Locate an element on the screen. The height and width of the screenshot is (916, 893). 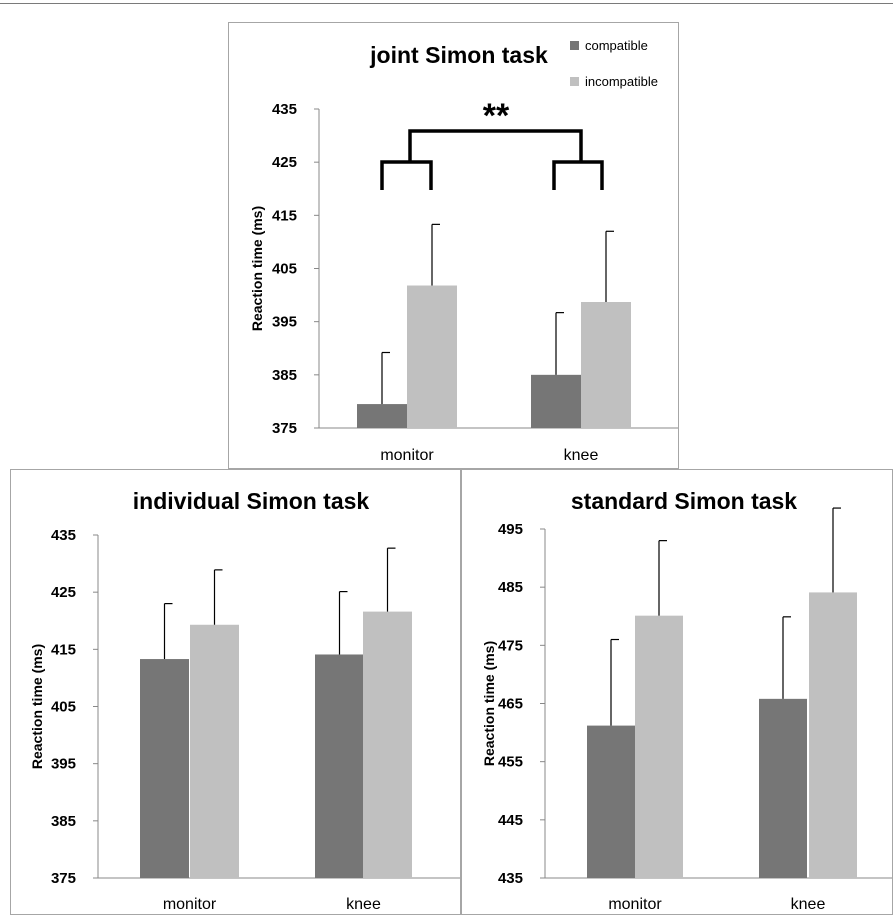
significance-bracket-top is located at coordinates (495, 145).